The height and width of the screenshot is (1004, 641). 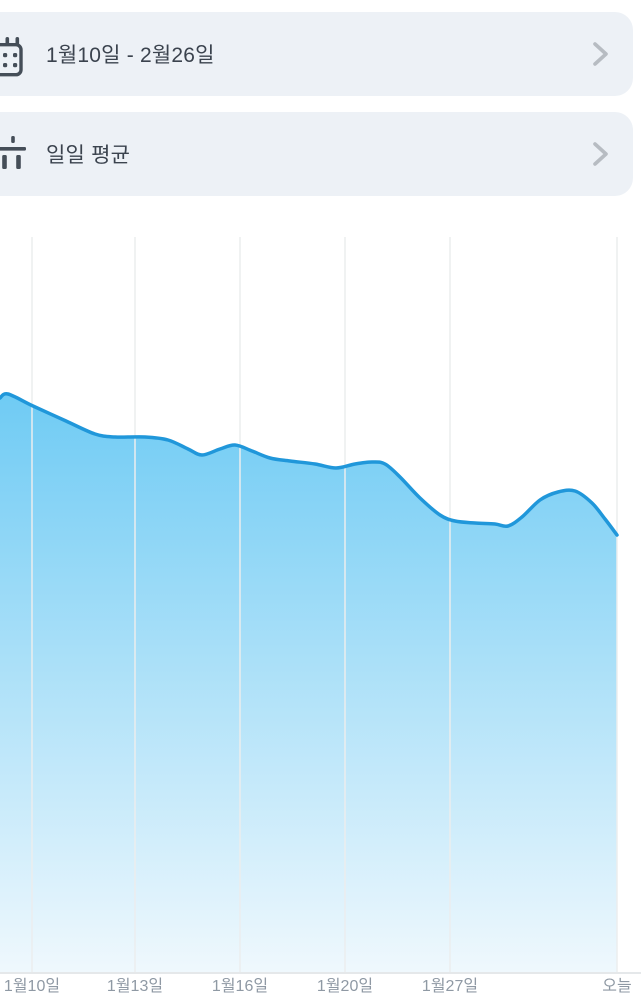 What do you see at coordinates (617, 986) in the screenshot?
I see `x-tick-label: 오늘` at bounding box center [617, 986].